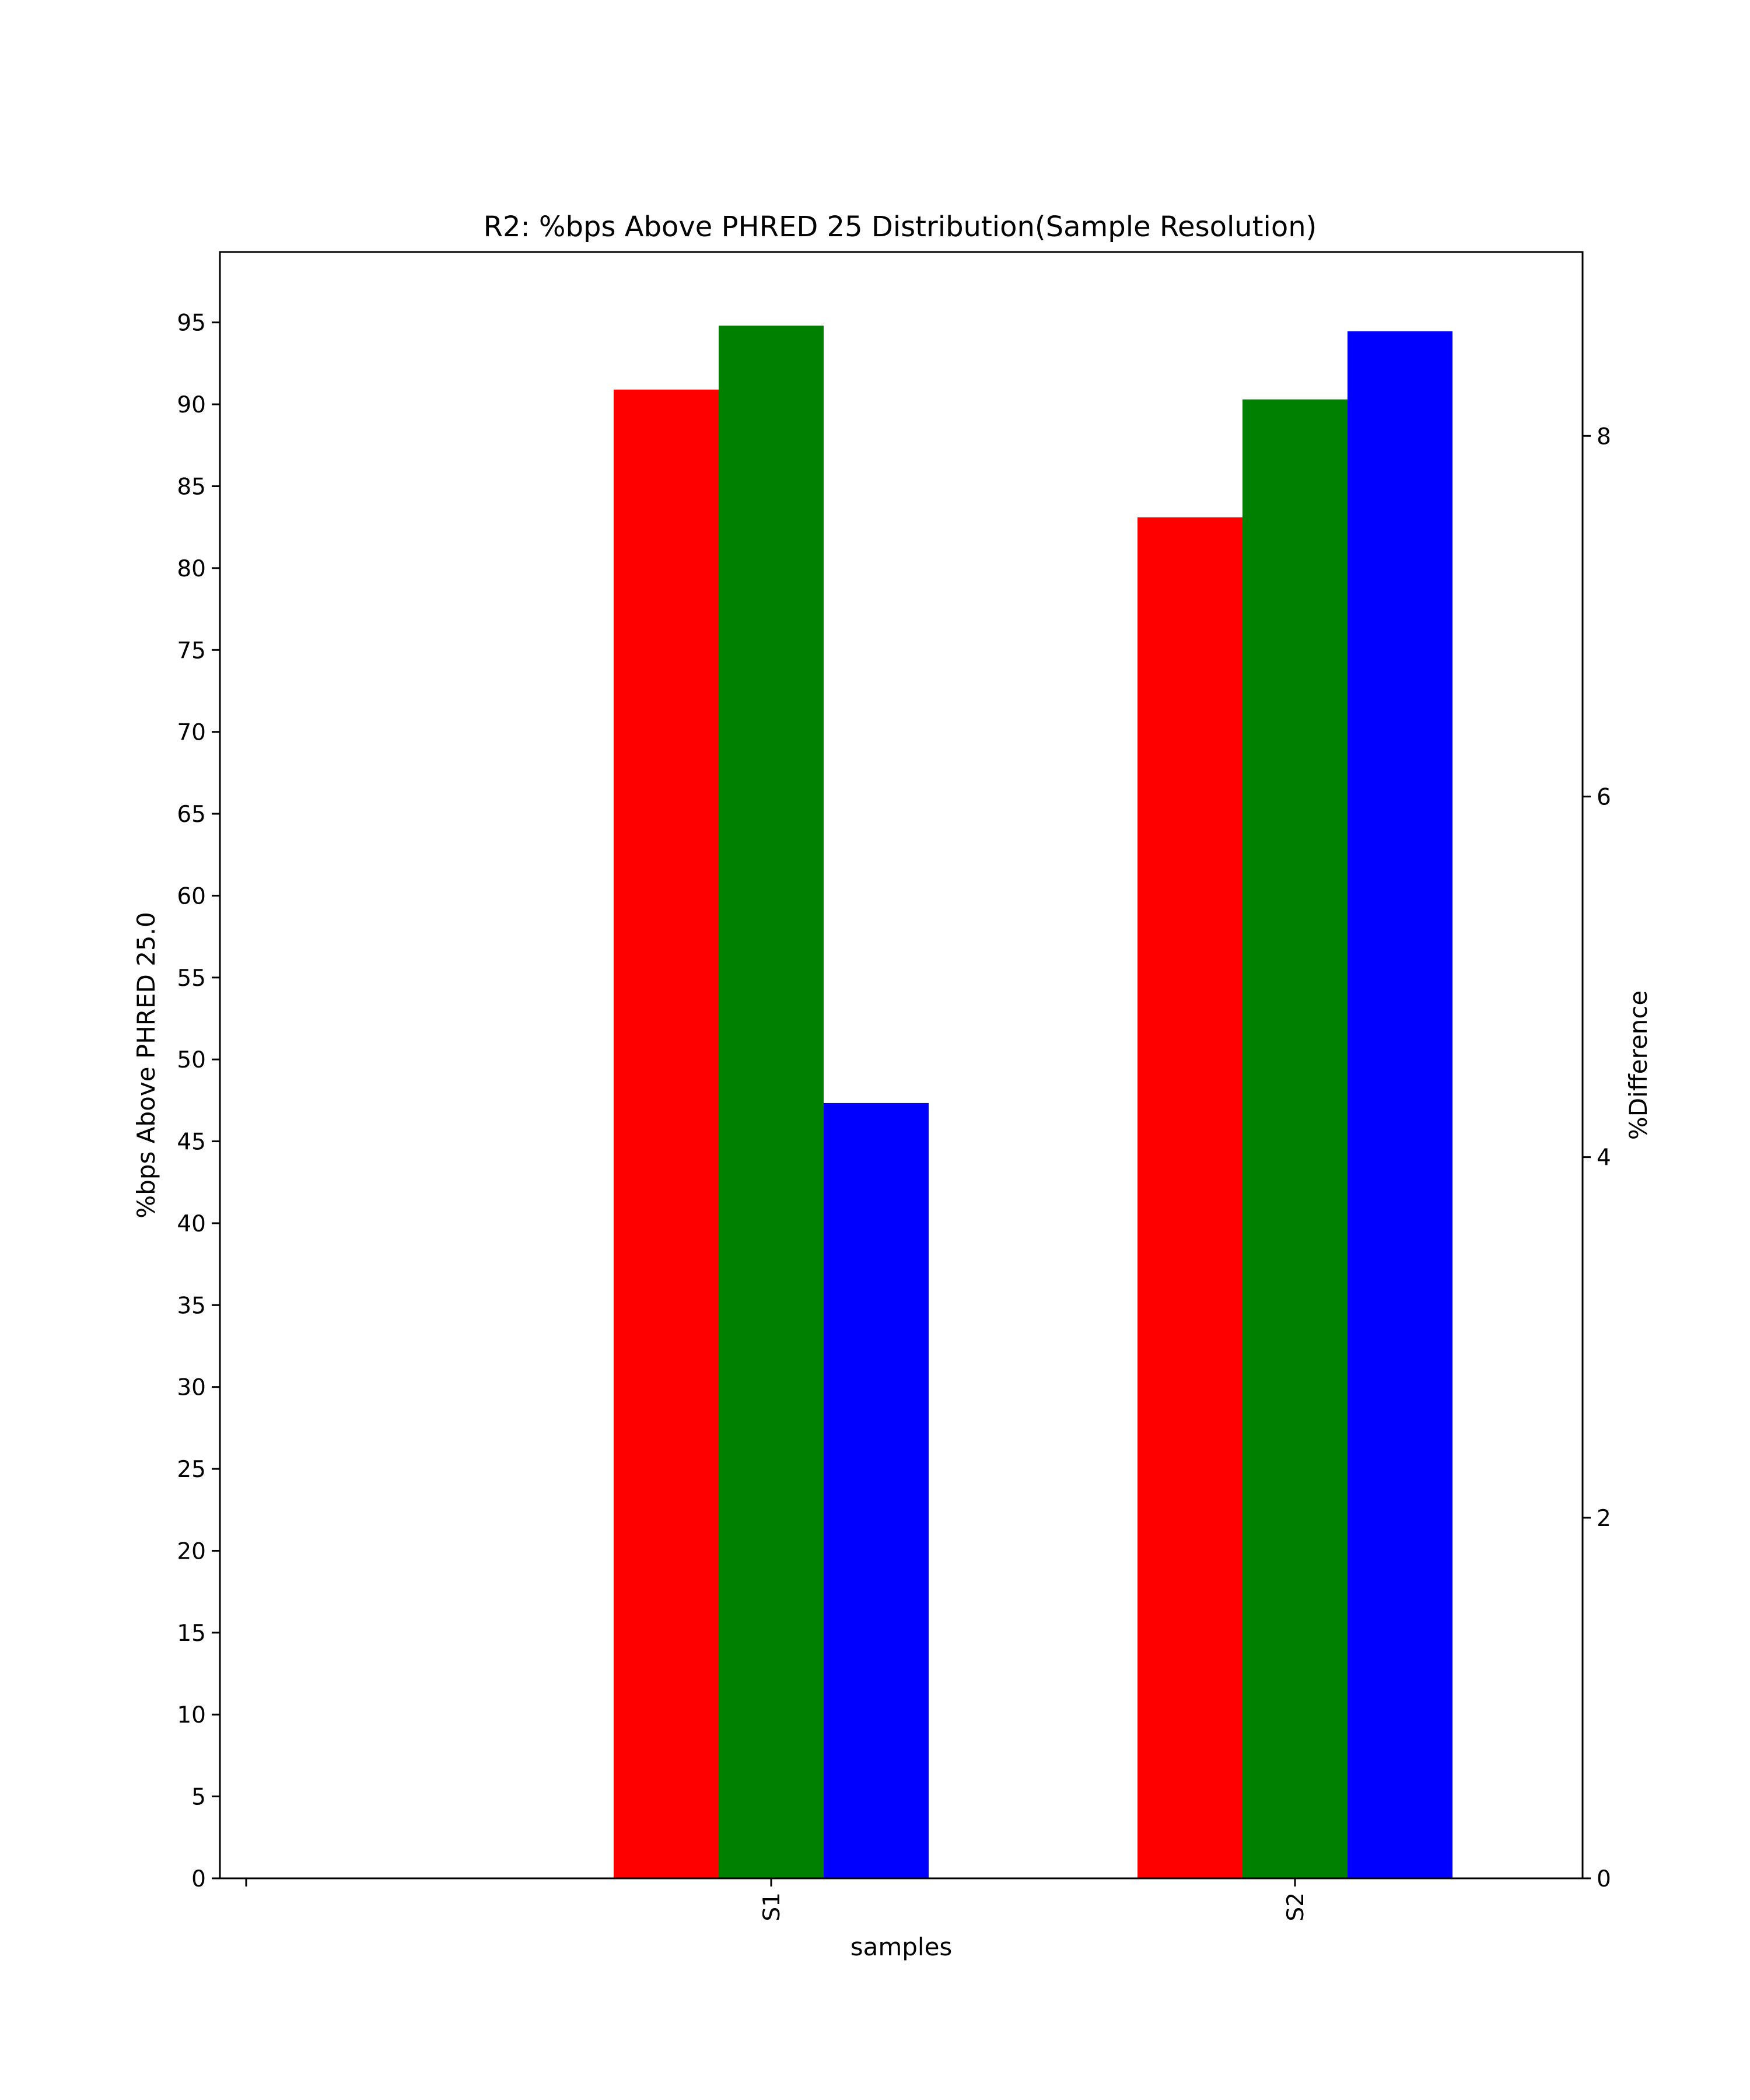 The image size is (1750, 2100). What do you see at coordinates (901, 1947) in the screenshot?
I see `x-axis-label: samples` at bounding box center [901, 1947].